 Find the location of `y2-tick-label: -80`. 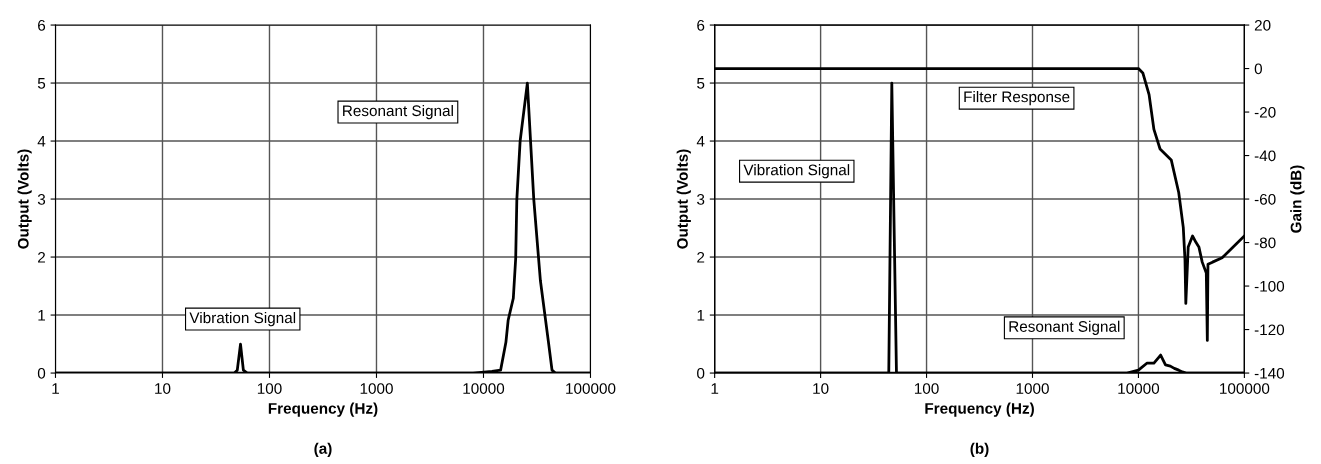

y2-tick-label: -80 is located at coordinates (1265, 243).